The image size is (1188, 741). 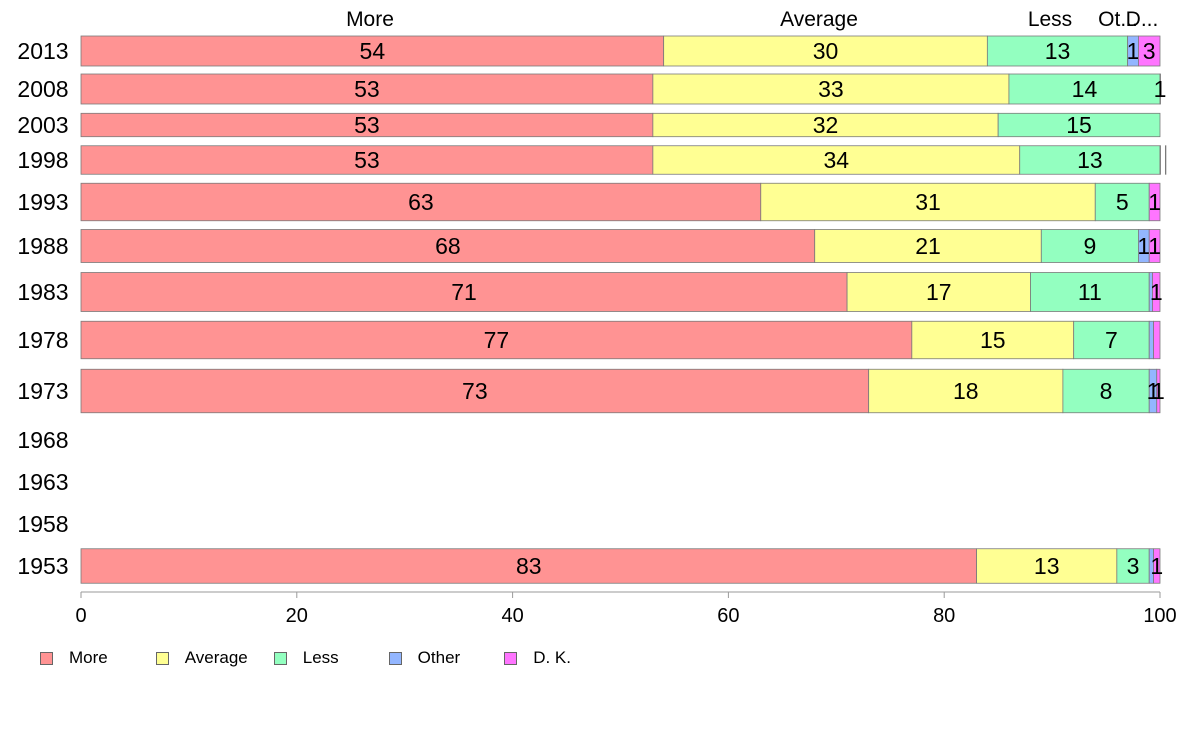 What do you see at coordinates (826, 125) in the screenshot?
I see `data-label: 32` at bounding box center [826, 125].